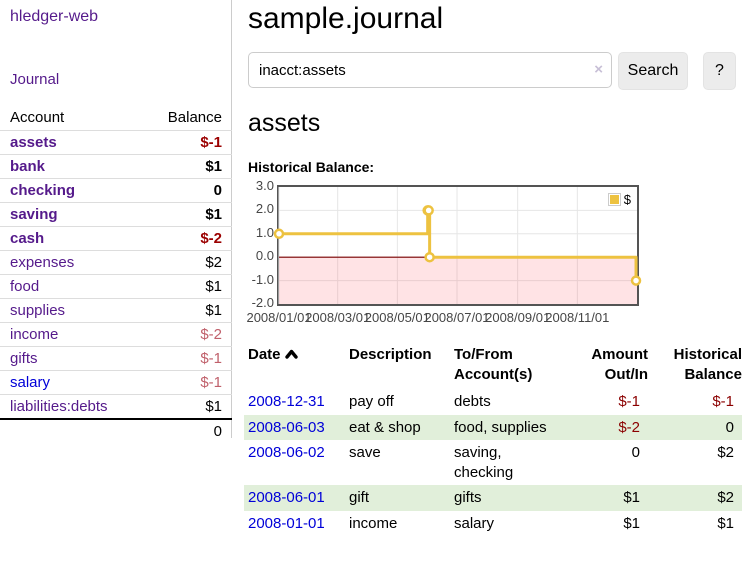  What do you see at coordinates (653, 71) in the screenshot?
I see `search-button: Search` at bounding box center [653, 71].